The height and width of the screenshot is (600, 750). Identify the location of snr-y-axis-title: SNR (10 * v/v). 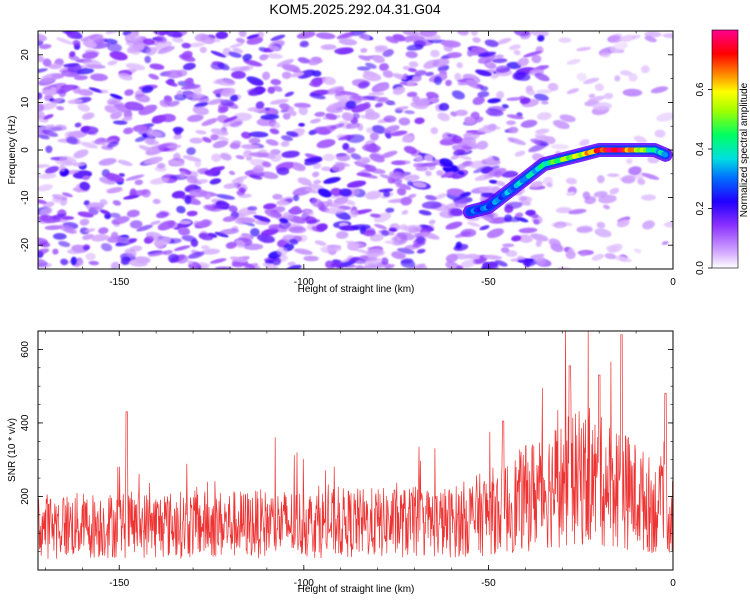
(12, 450).